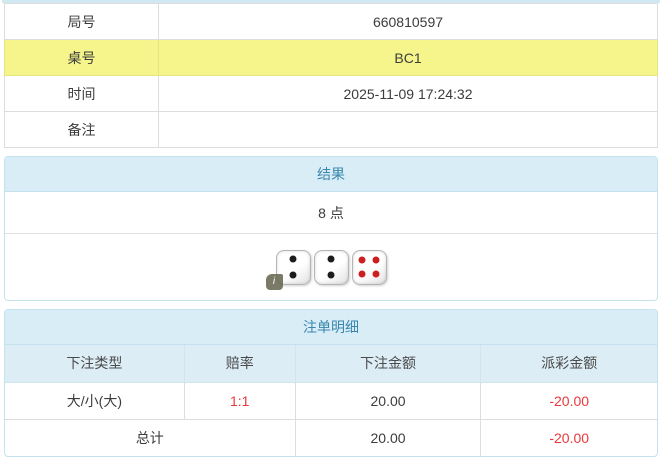 This screenshot has width=662, height=462. I want to click on bet-details-title: 注单明细, so click(331, 327).